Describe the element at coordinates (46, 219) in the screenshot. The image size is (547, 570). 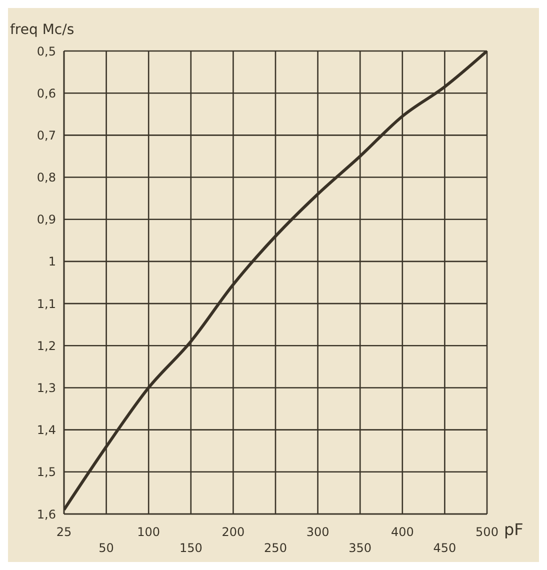
I see `y-tick-label: 0,9` at that location.